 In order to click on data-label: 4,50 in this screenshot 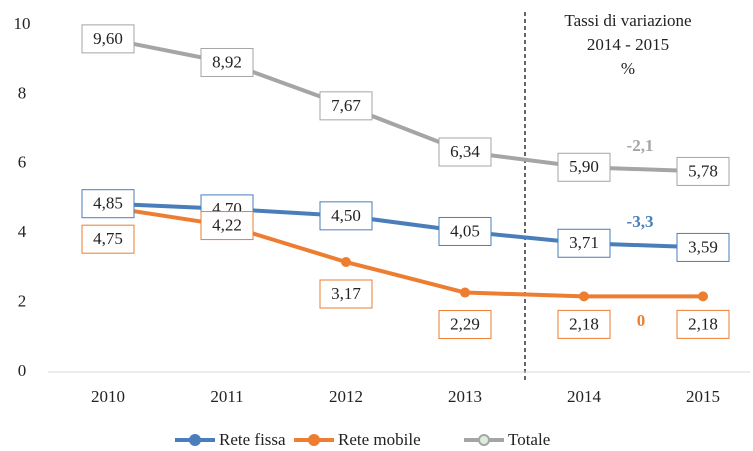, I will do `click(346, 215)`.